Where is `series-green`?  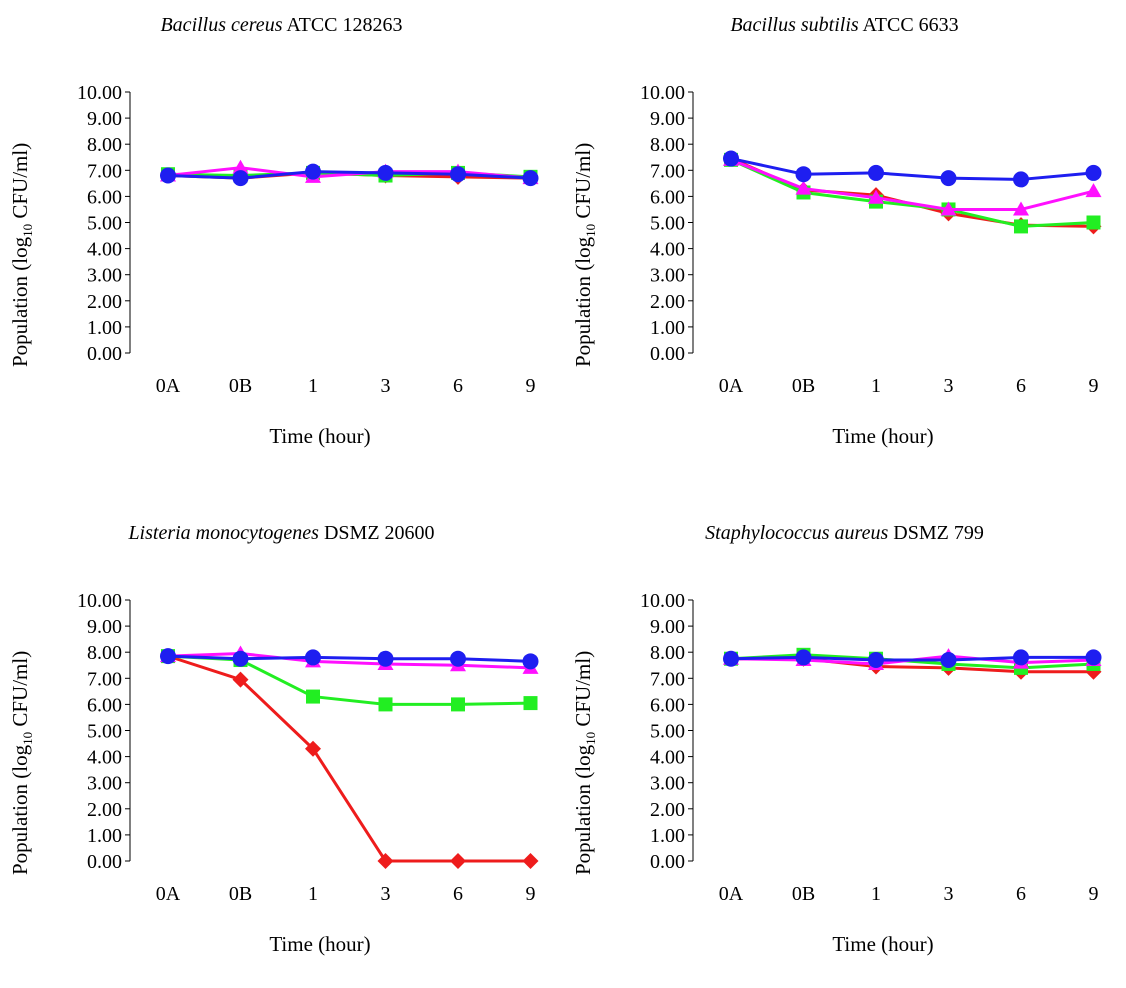 series-green is located at coordinates (912, 193).